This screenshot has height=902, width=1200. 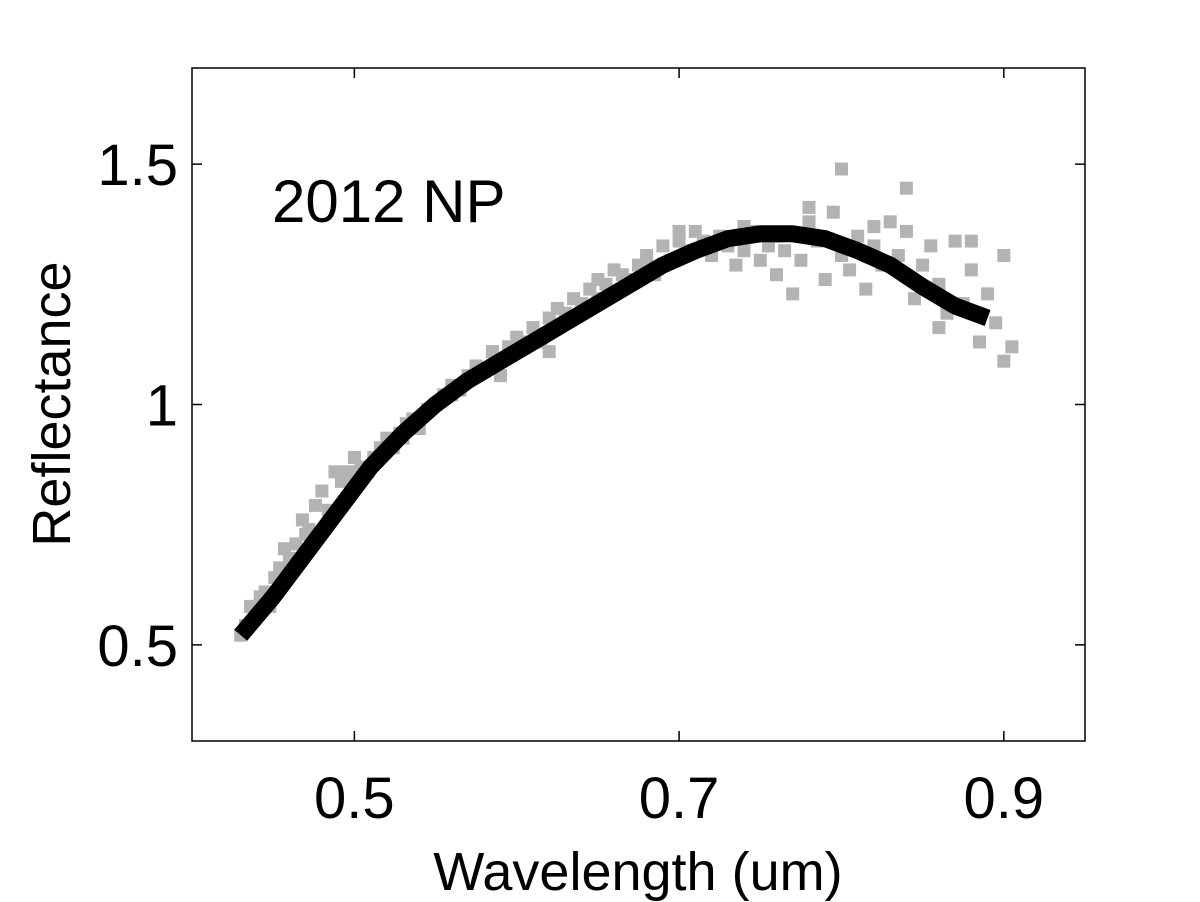 I want to click on y-axis-title: Reflectance, so click(x=52, y=403).